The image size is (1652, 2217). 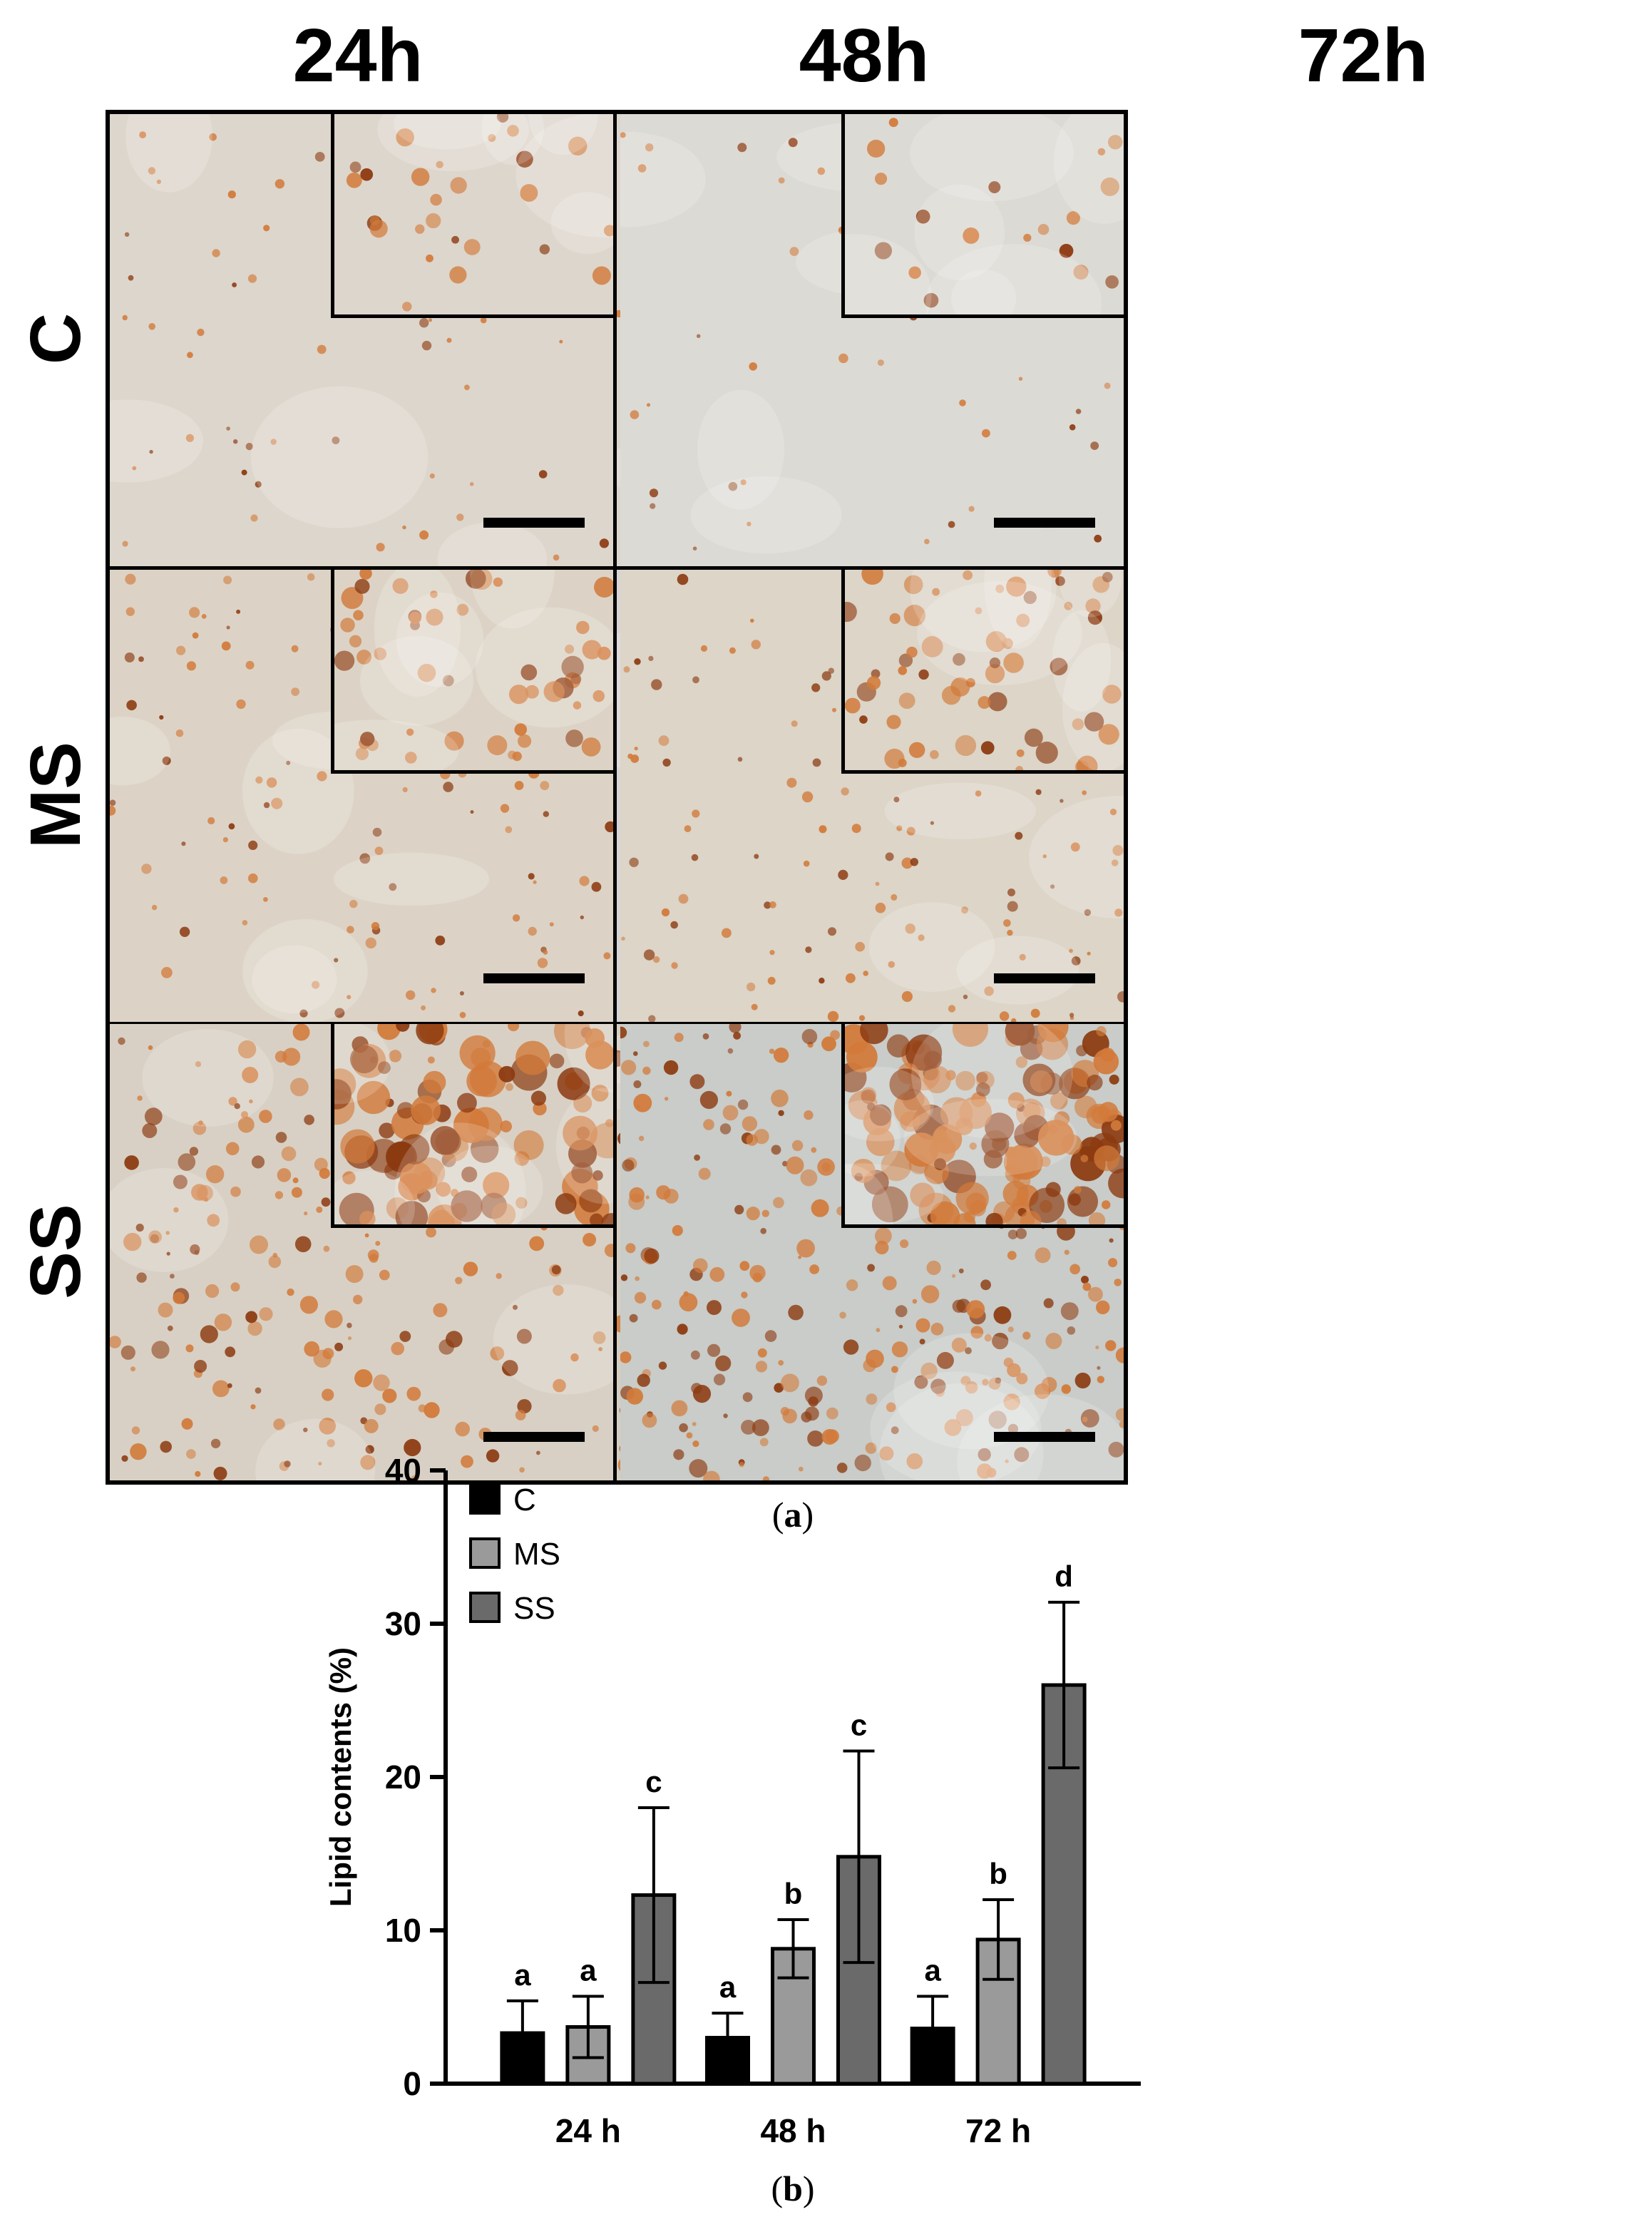 I want to click on y-axis-label: Lipid contents (%), so click(x=340, y=1777).